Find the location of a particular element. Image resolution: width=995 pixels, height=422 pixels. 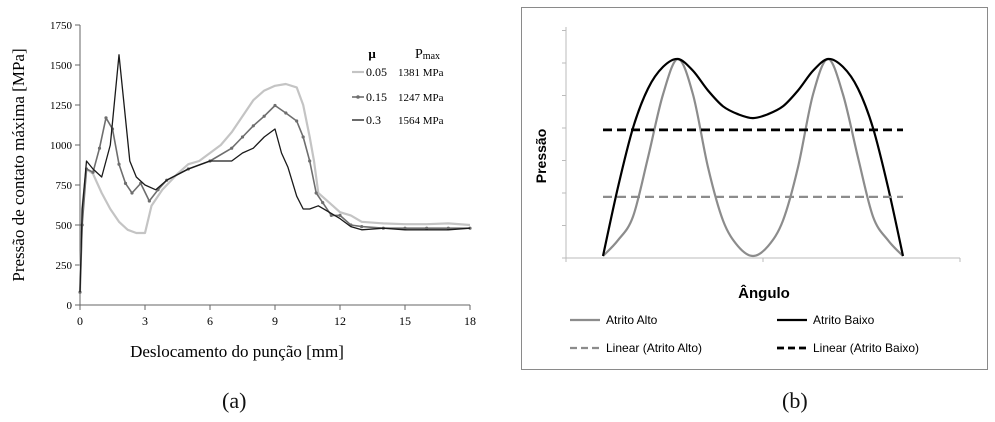

legend-label: Linear (Atrito Baixo) is located at coordinates (866, 348).